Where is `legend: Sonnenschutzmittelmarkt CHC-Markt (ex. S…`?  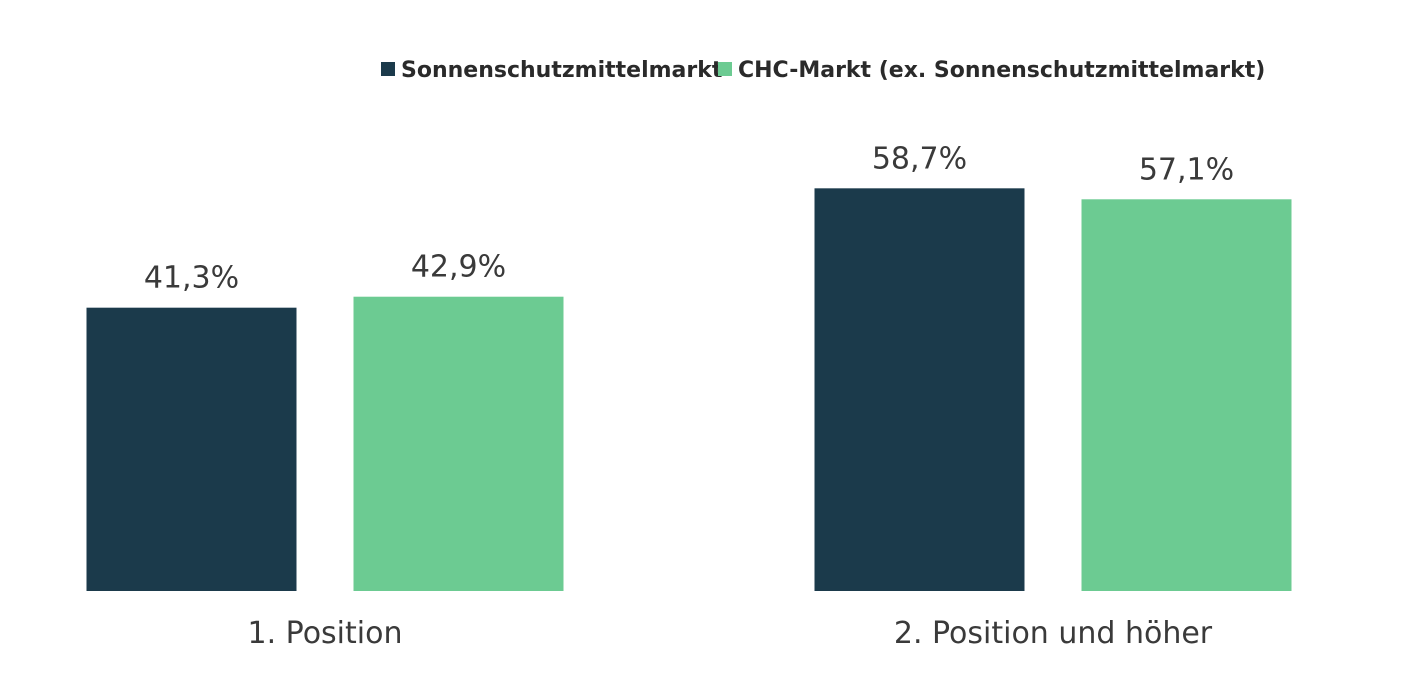 legend: Sonnenschutzmittelmarkt CHC-Markt (ex. S… is located at coordinates (823, 70).